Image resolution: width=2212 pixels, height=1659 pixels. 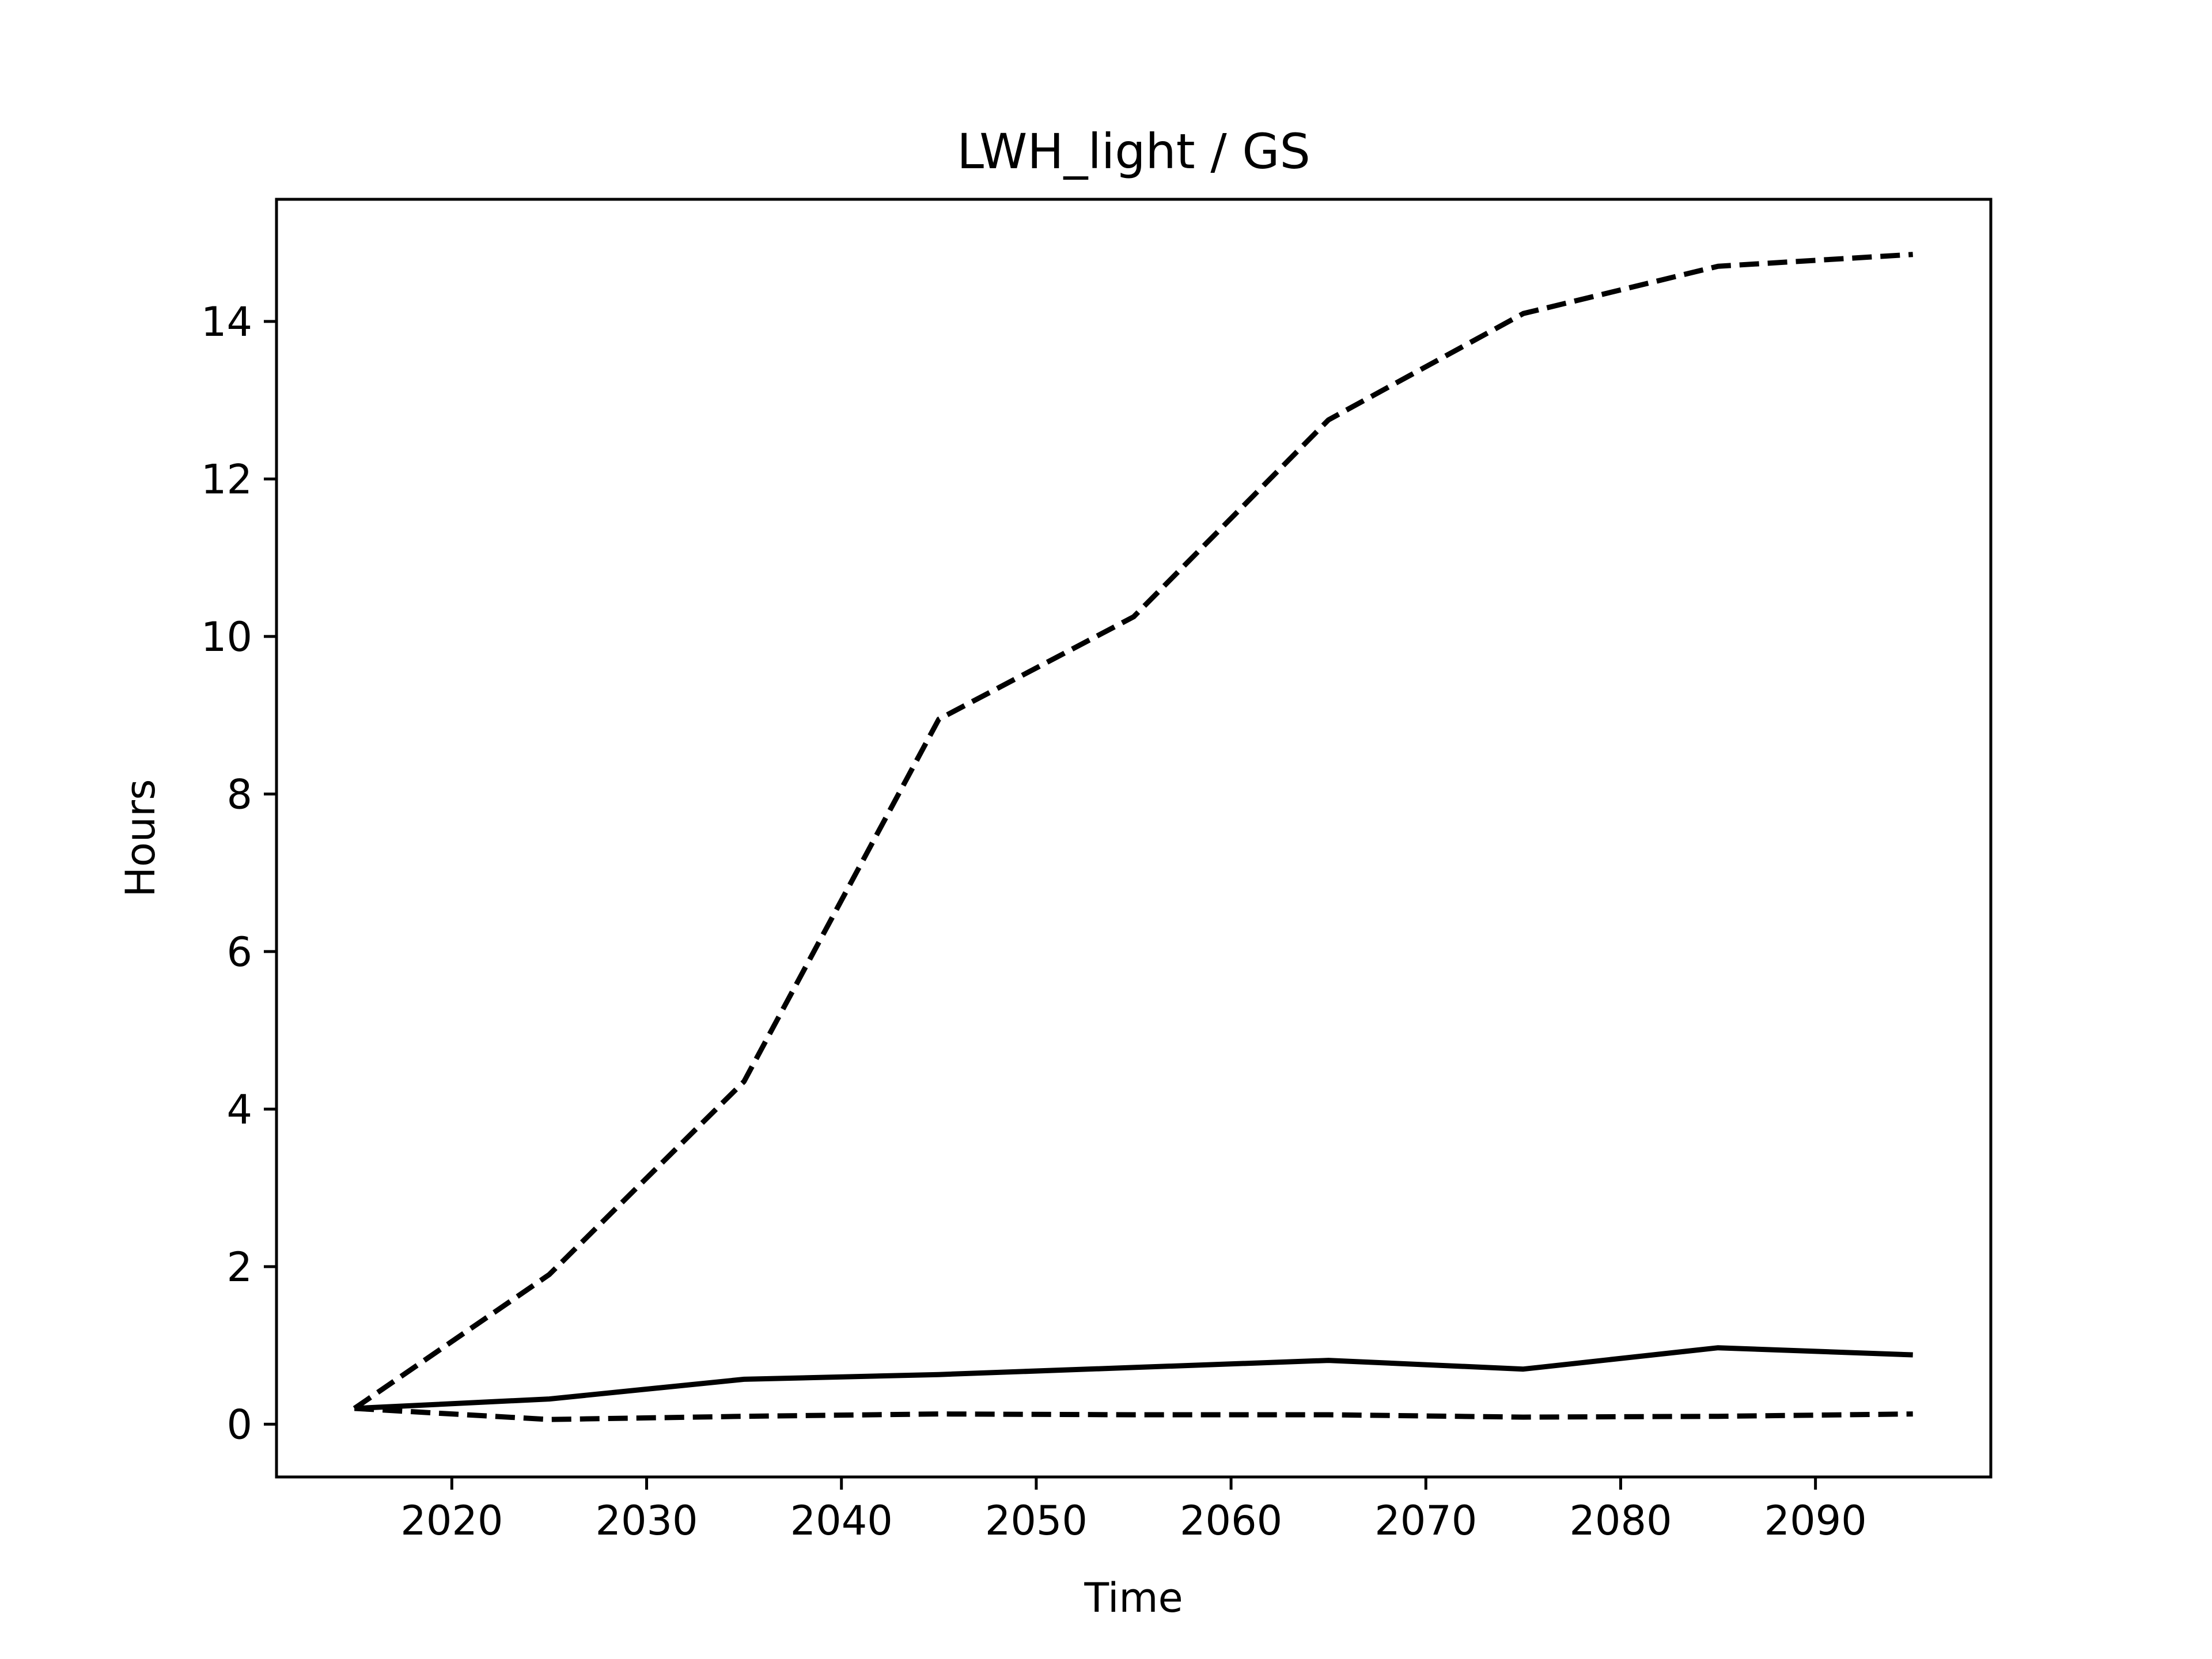 I want to click on y-tick-label: 4, so click(x=239, y=1109).